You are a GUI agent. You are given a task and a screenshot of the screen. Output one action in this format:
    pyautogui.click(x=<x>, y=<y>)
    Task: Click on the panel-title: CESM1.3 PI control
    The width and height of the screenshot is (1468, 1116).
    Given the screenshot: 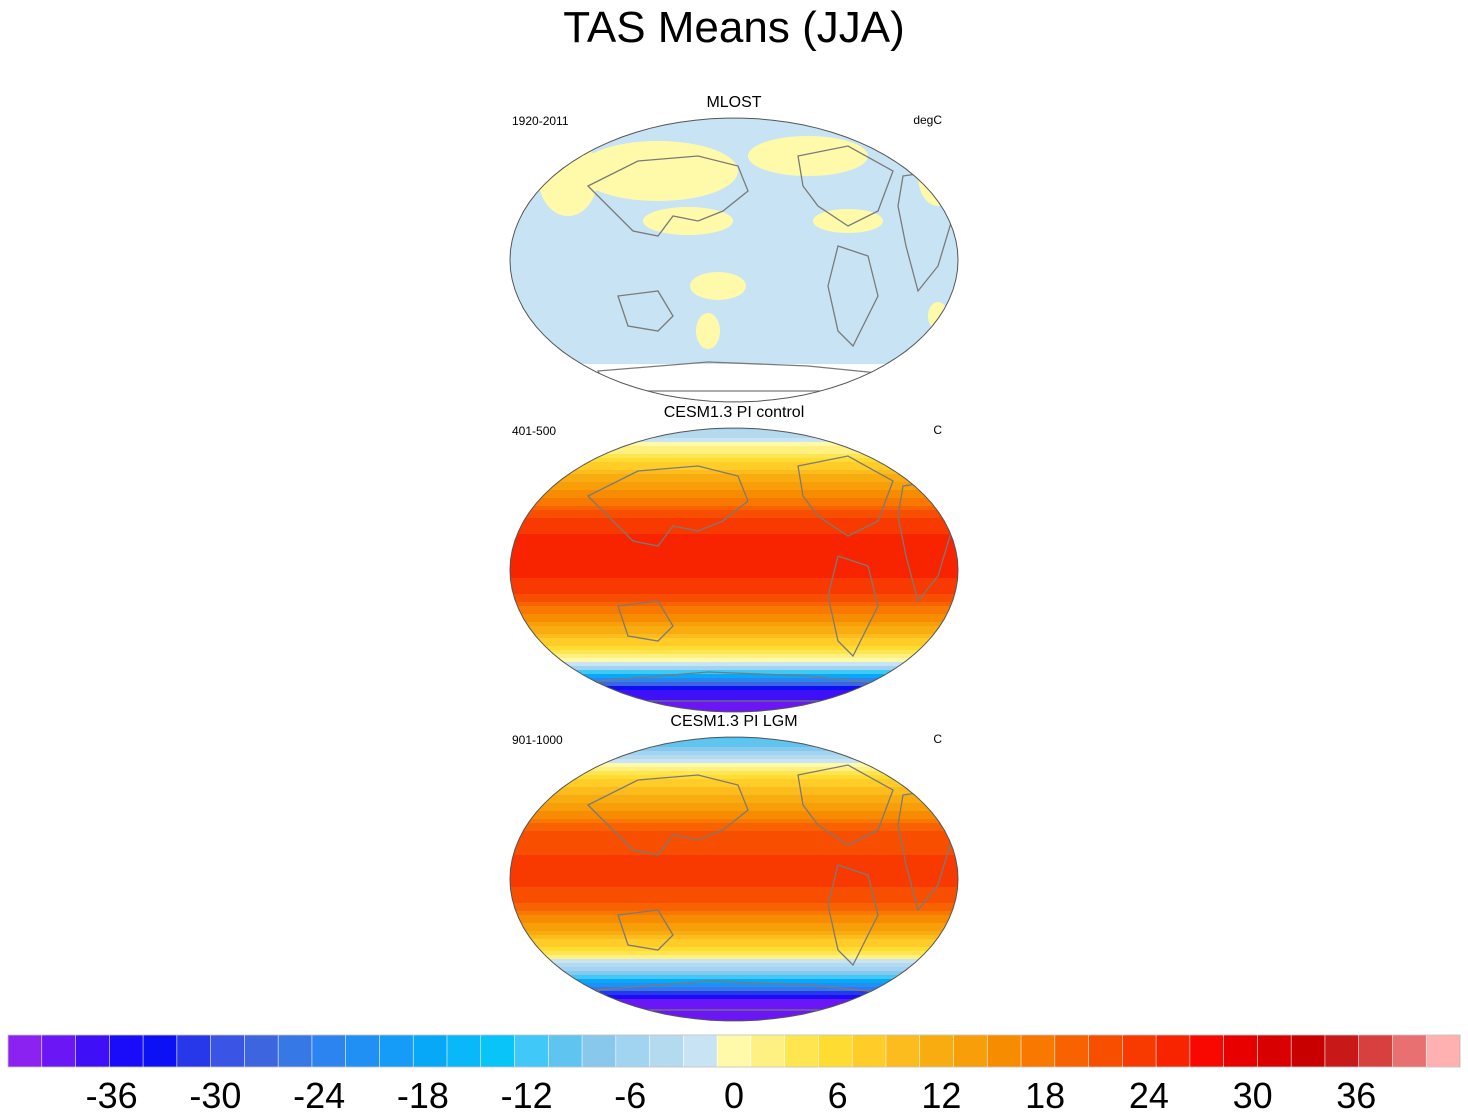 What is the action you would take?
    pyautogui.click(x=734, y=412)
    